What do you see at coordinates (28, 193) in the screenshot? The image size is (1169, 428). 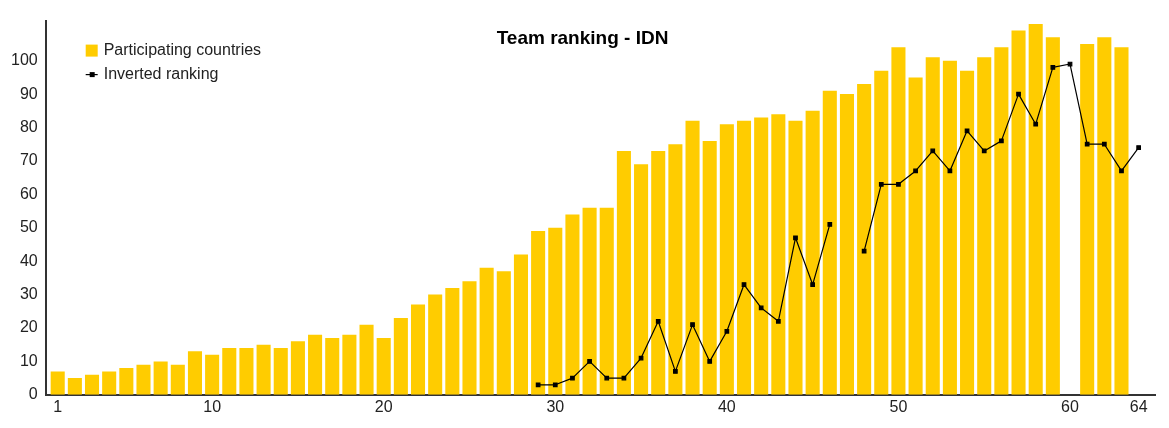 I see `y-tick-label: 60` at bounding box center [28, 193].